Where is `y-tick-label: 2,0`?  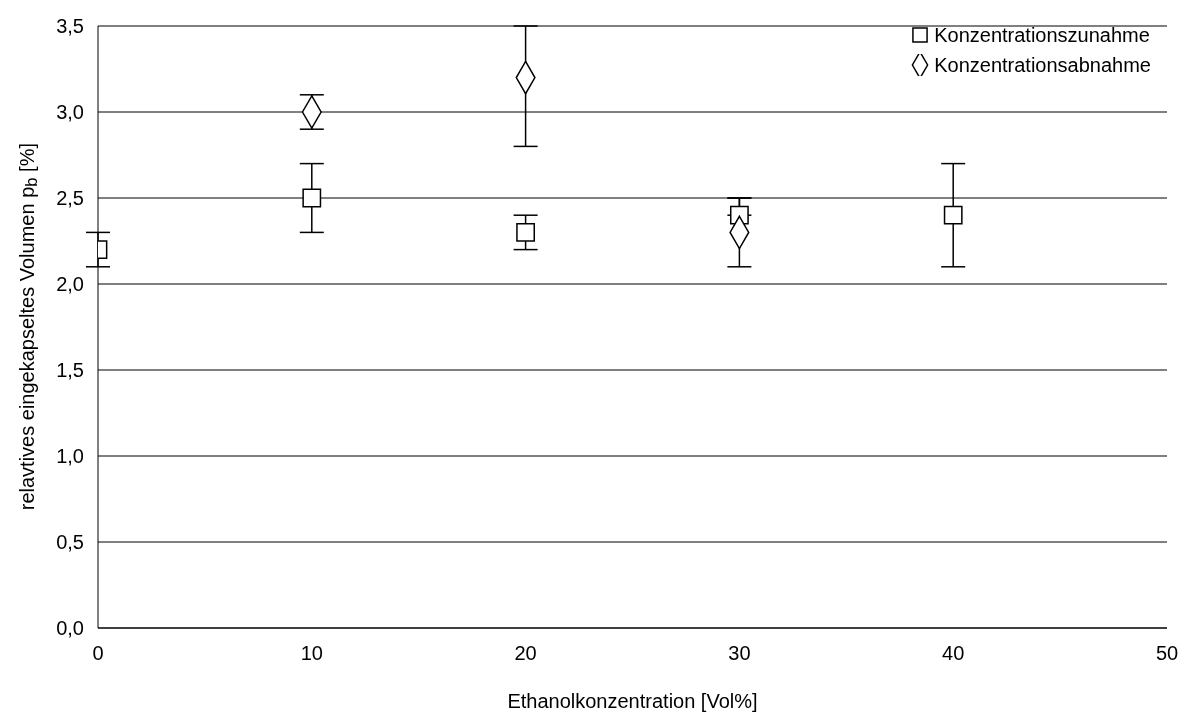 y-tick-label: 2,0 is located at coordinates (70, 284).